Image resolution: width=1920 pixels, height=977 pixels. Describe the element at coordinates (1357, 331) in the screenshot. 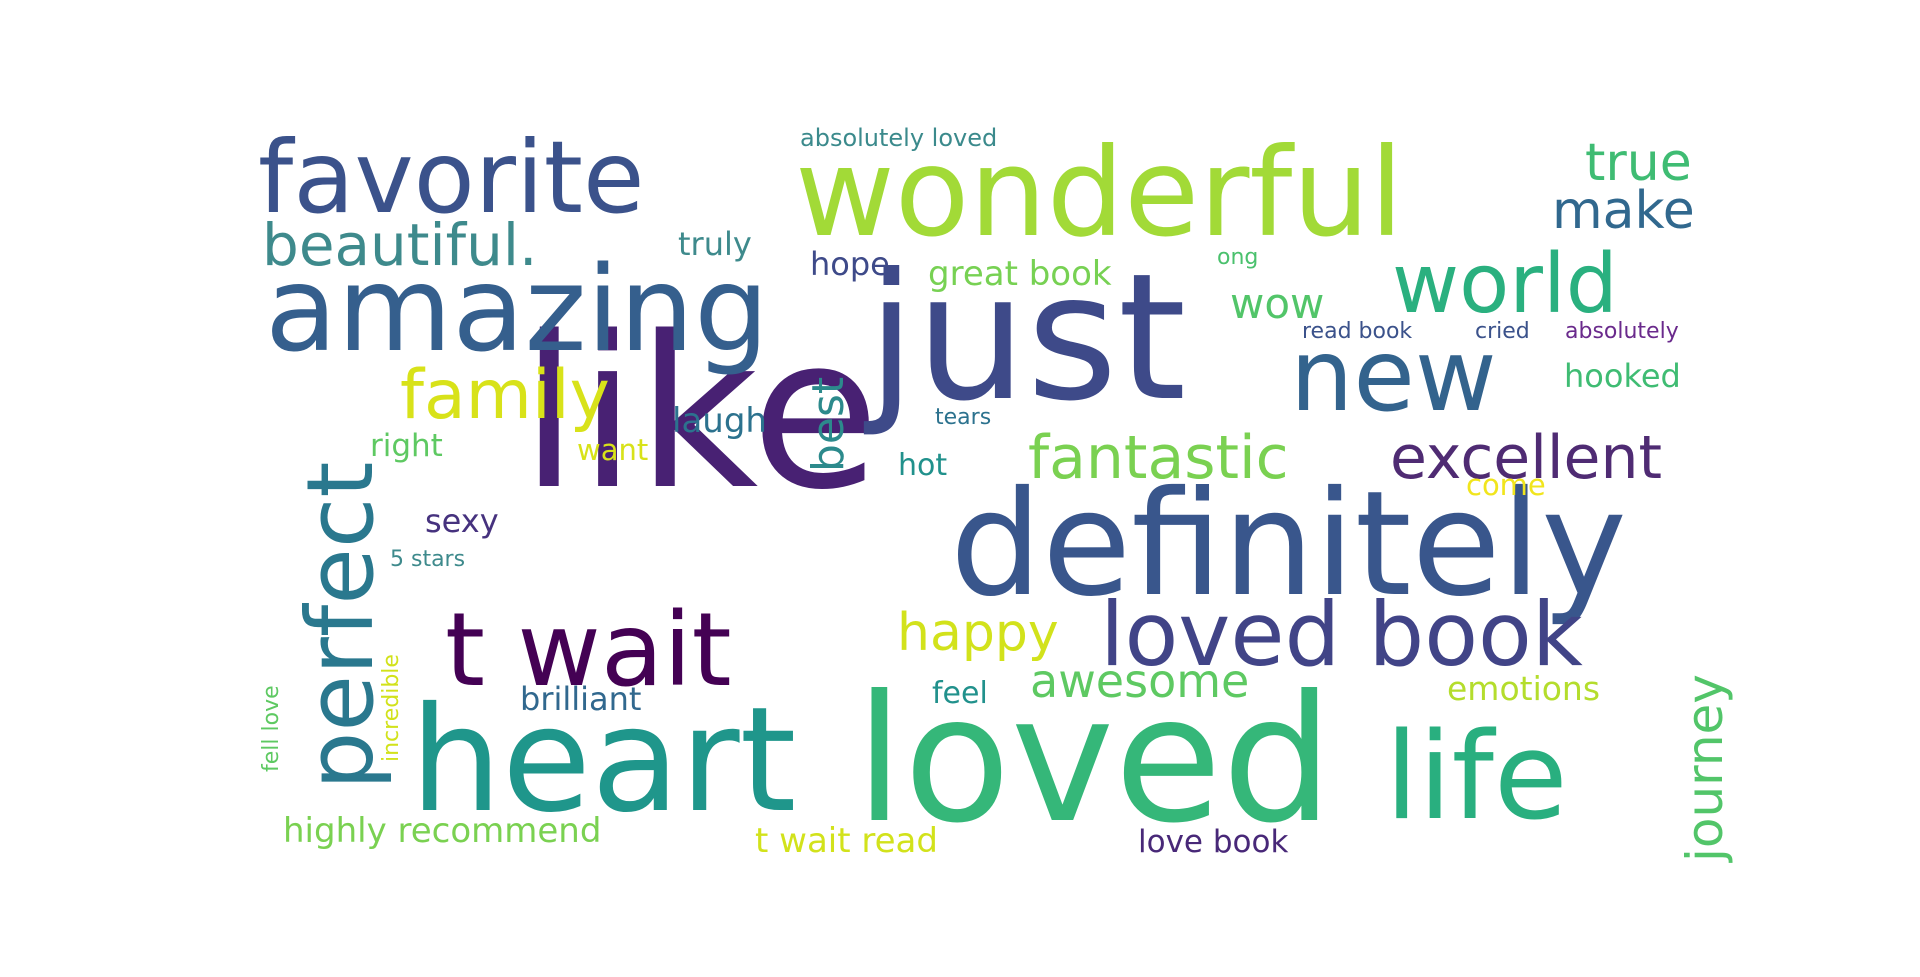

I see `word-read-book: read book` at that location.